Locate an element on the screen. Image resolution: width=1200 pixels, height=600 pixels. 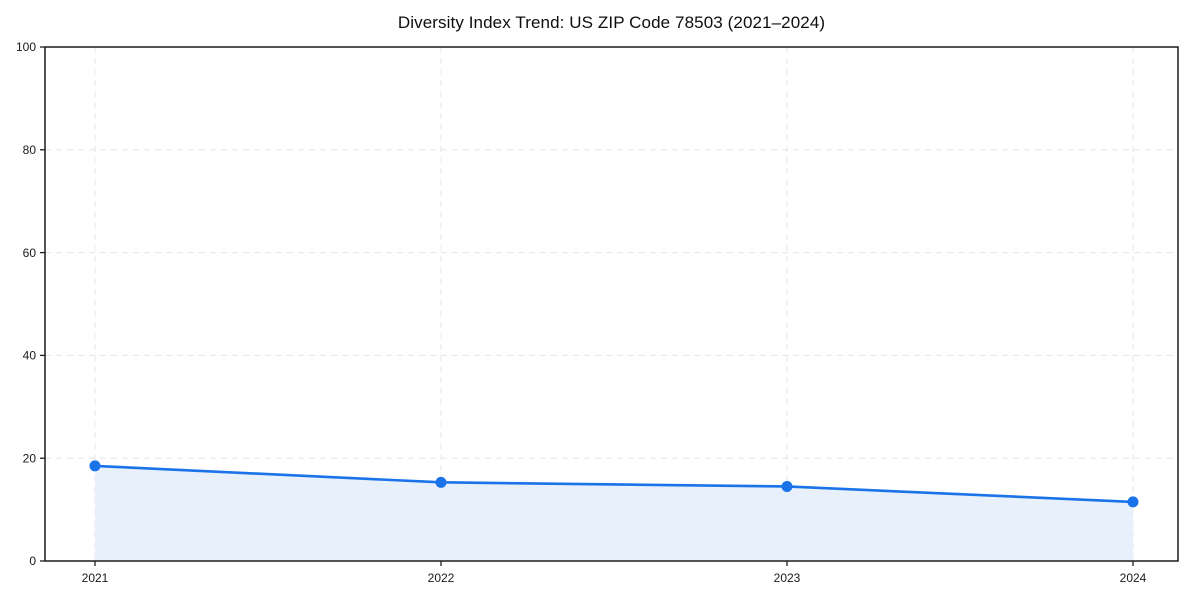
series-area is located at coordinates (614, 513).